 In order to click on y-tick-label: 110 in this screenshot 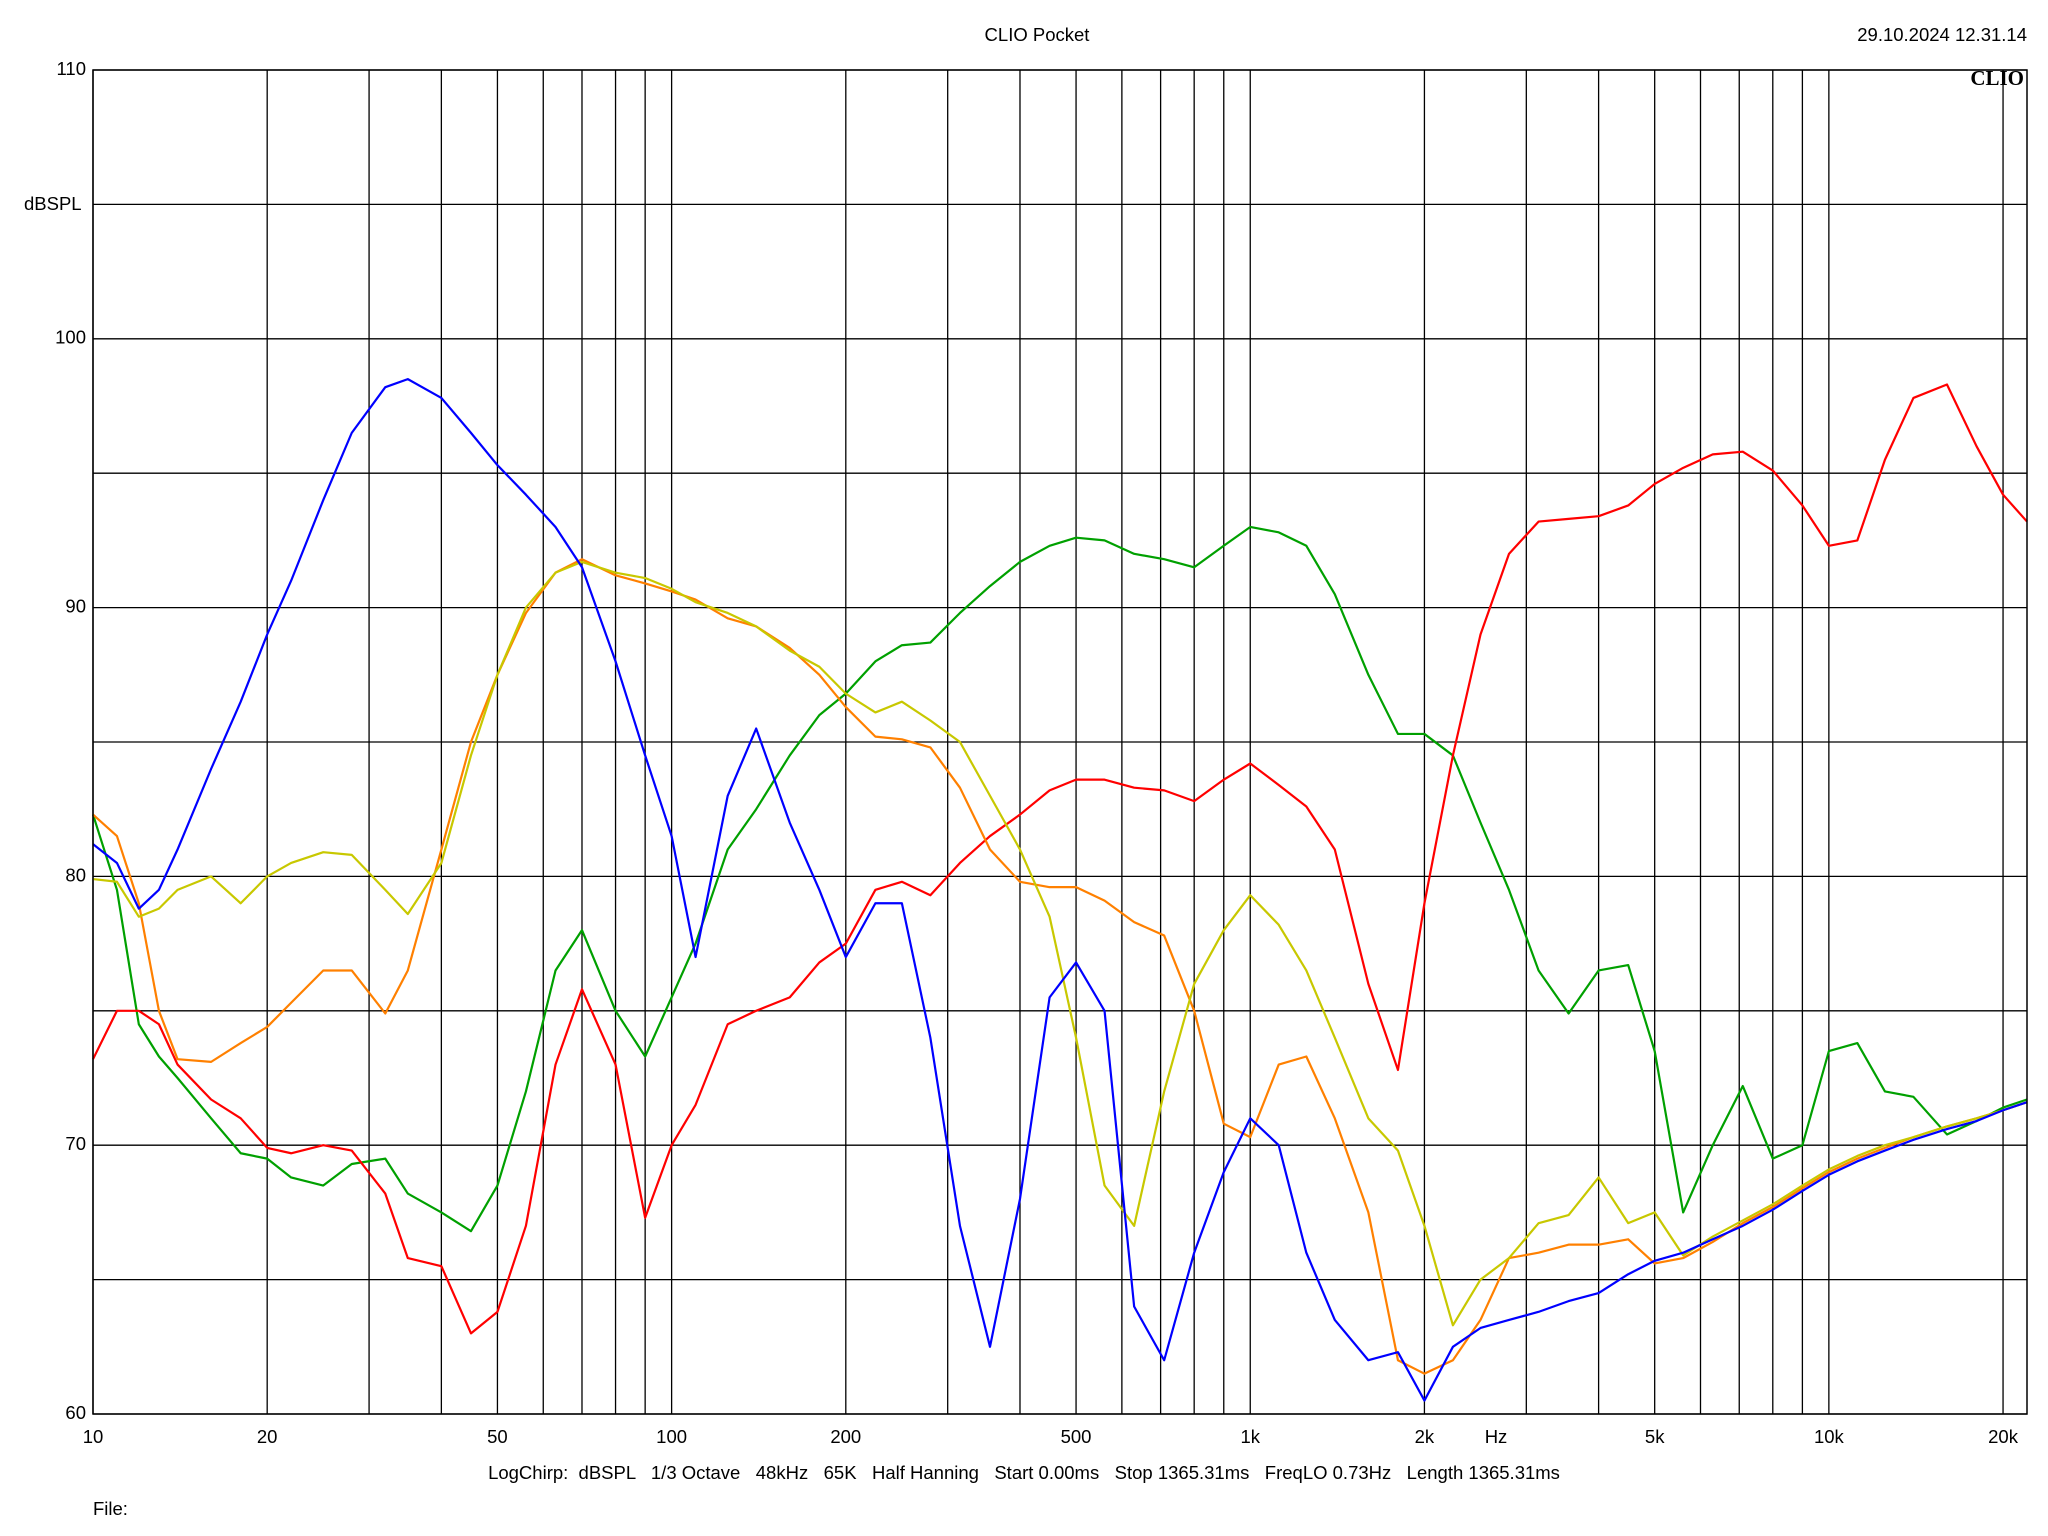, I will do `click(72, 68)`.